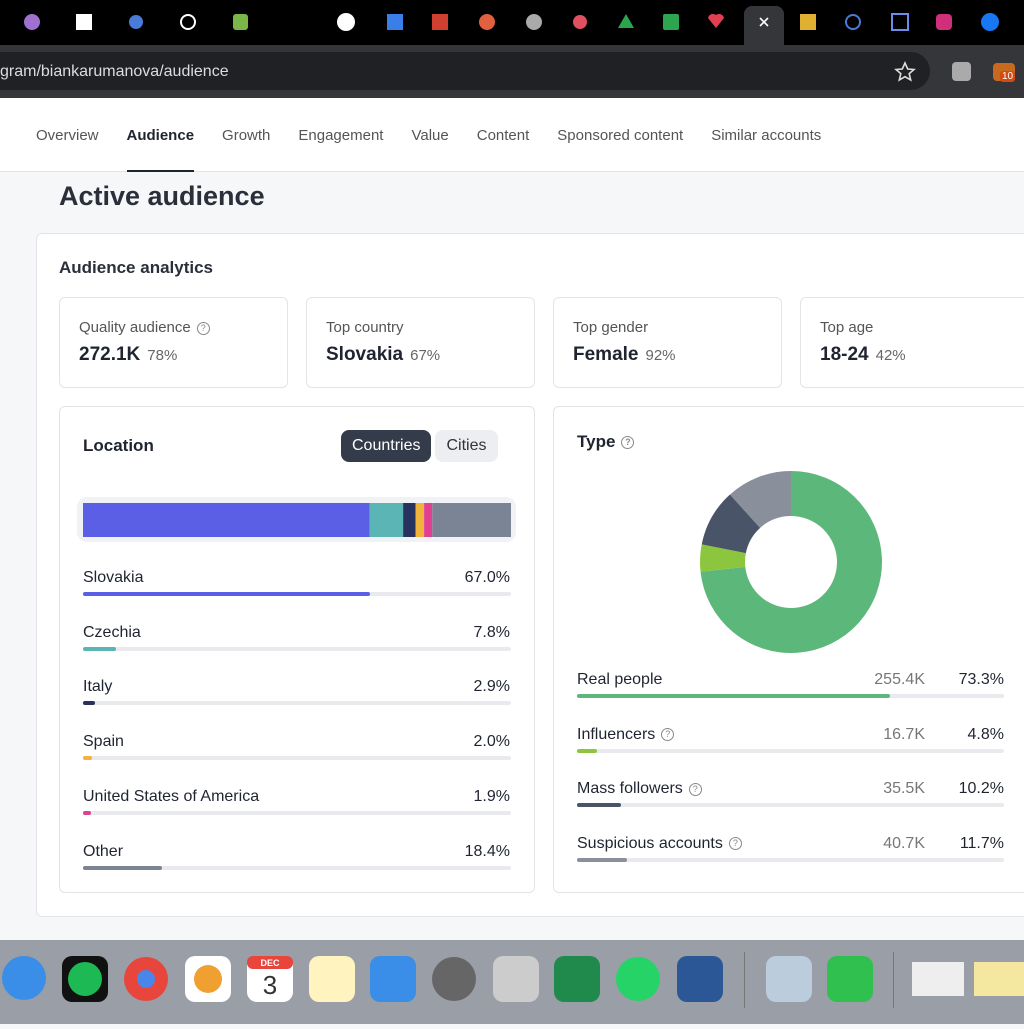 This screenshot has width=1024, height=1029. What do you see at coordinates (503, 135) in the screenshot?
I see `nav-tab: Content` at bounding box center [503, 135].